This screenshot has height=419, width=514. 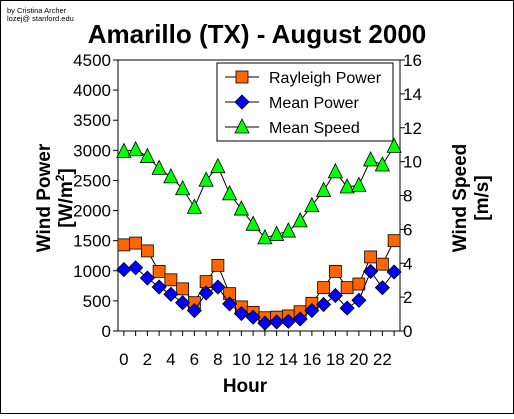 What do you see at coordinates (412, 162) in the screenshot?
I see `right-tick-label: 10` at bounding box center [412, 162].